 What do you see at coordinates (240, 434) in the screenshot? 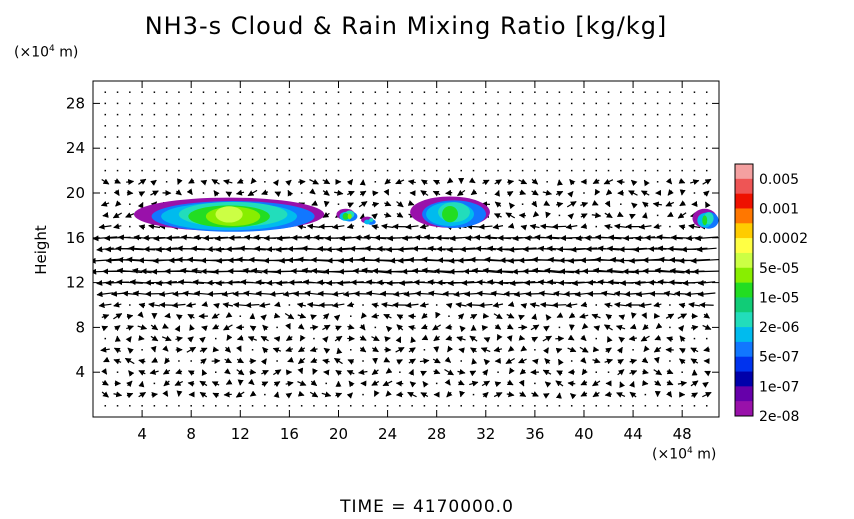
I see `x-tick-label: 12` at bounding box center [240, 434].